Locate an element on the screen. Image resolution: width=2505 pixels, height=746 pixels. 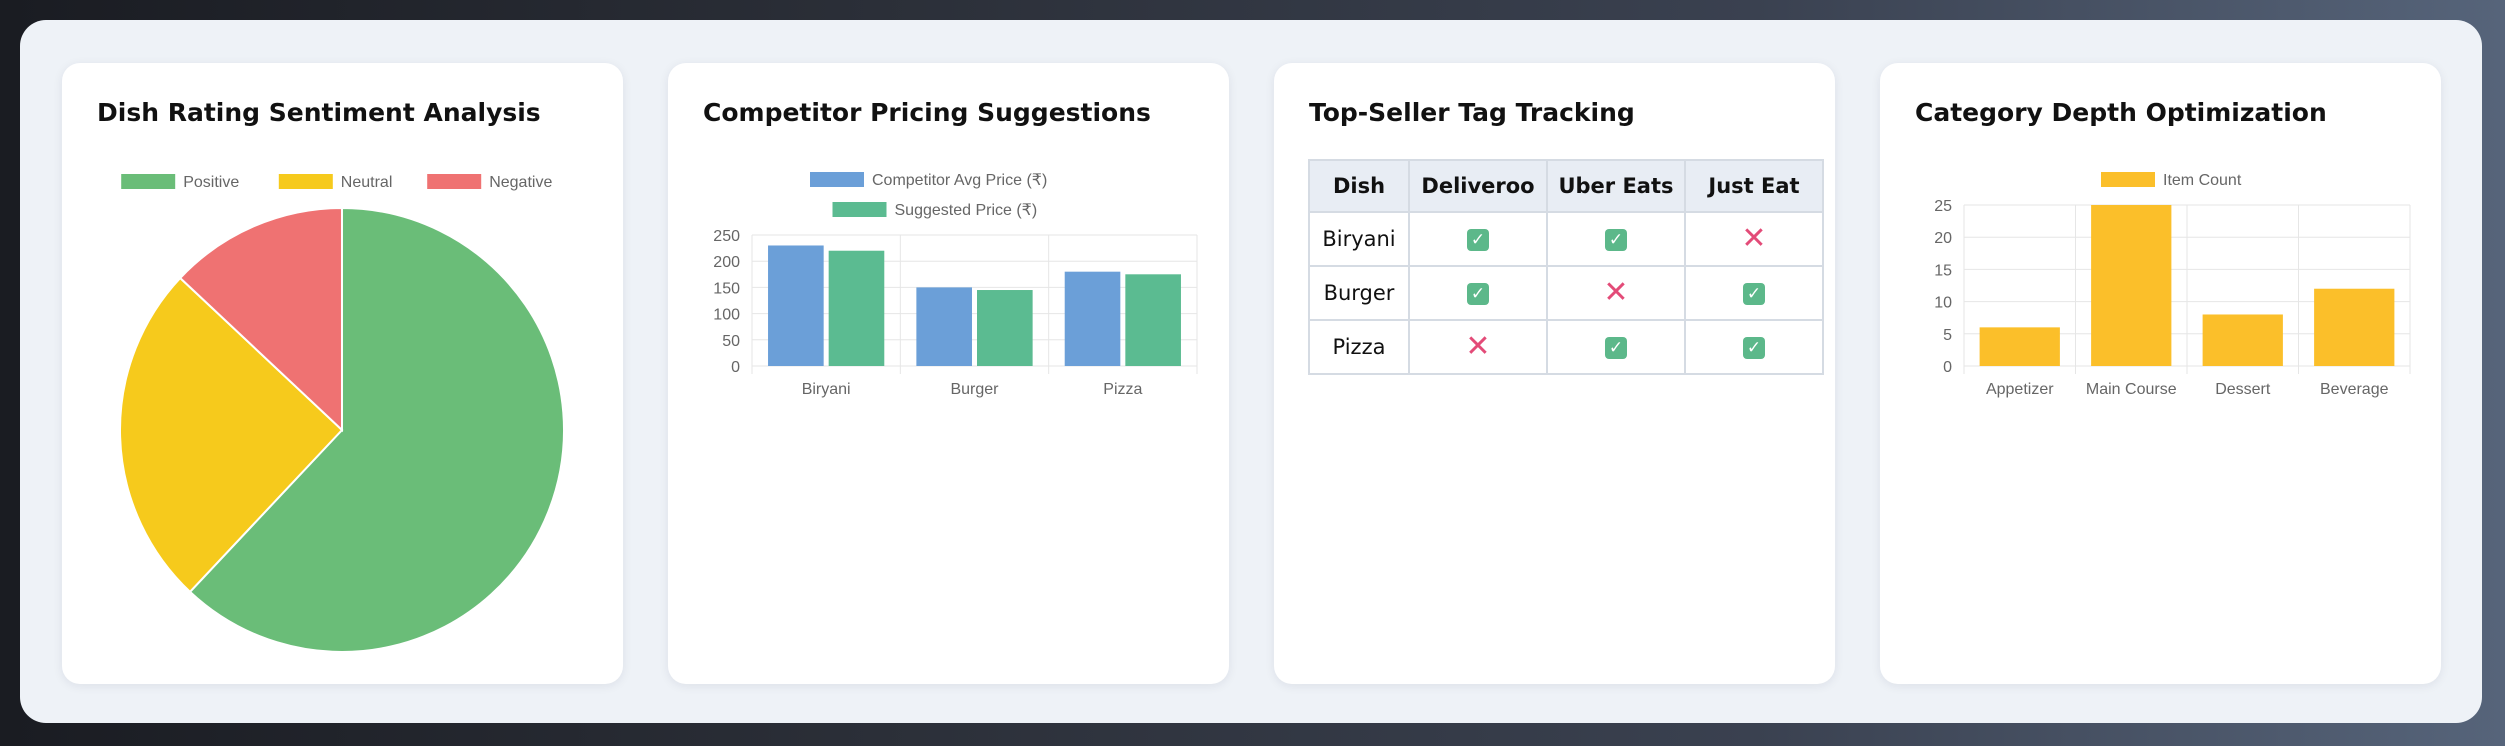
bar-appetizer-item-count is located at coordinates (2019, 346).